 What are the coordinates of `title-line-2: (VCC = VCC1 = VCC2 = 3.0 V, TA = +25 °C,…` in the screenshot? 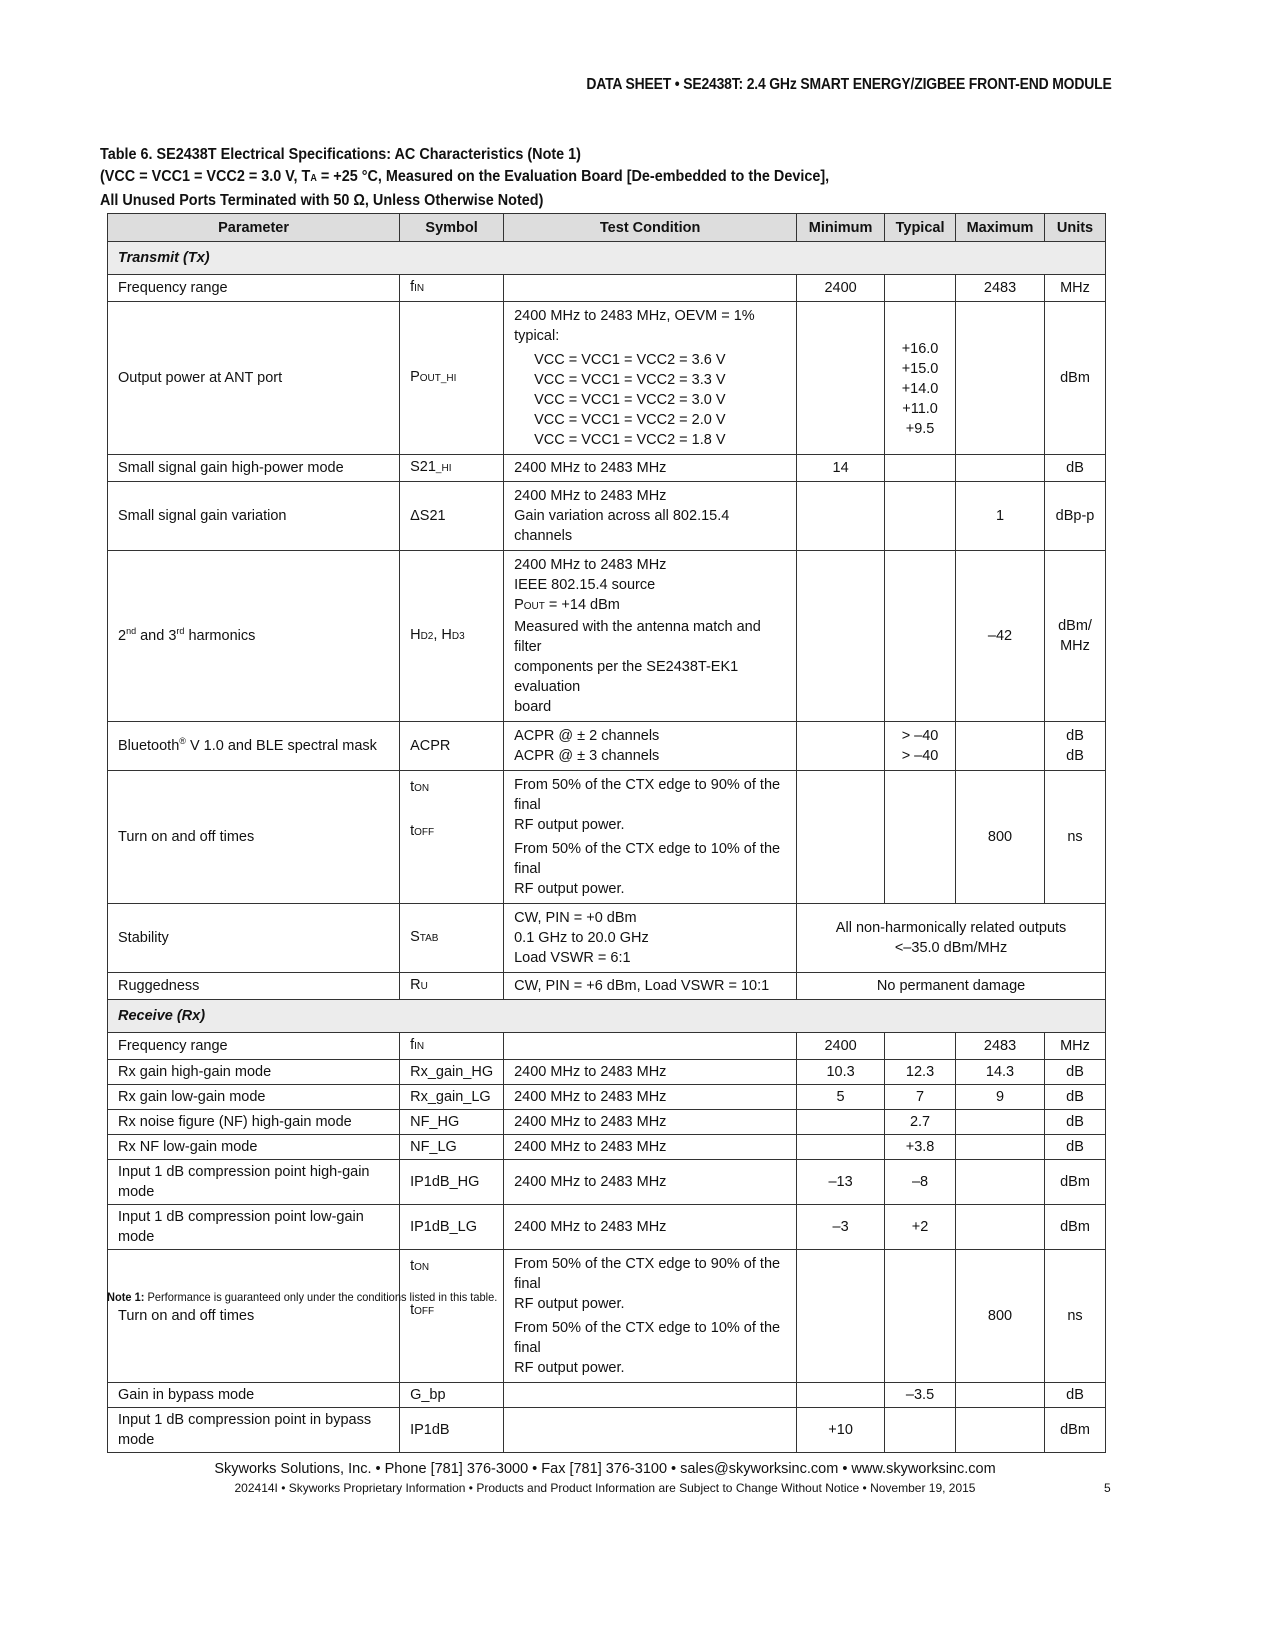 It's located at (464, 178).